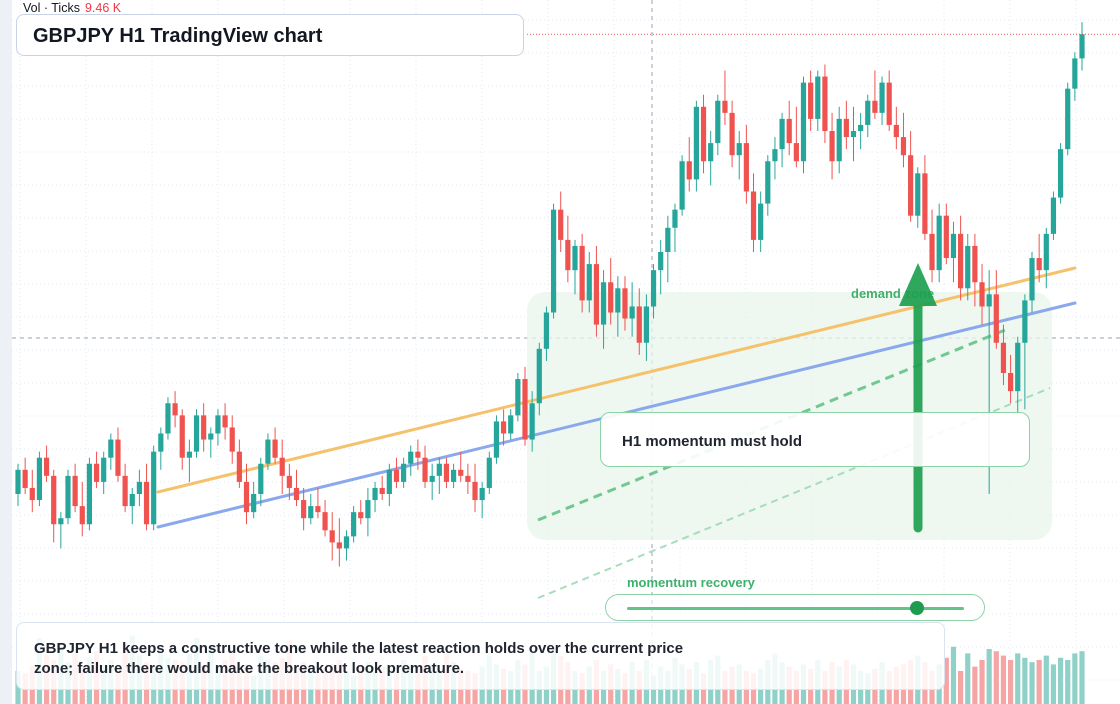 This screenshot has height=704, width=1120. I want to click on volume-label: Vol · Ticks, so click(51, 8).